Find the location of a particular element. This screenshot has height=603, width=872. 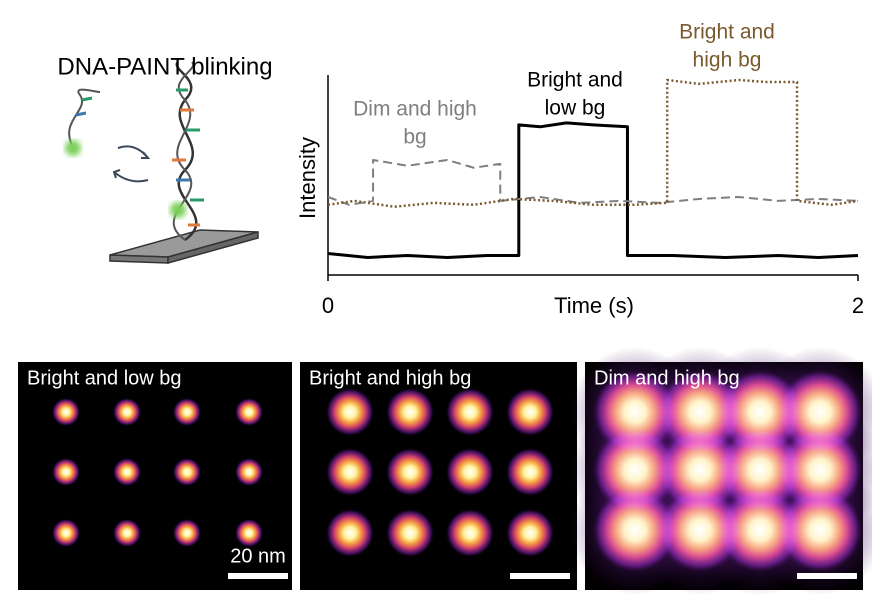

image-panel: Bright and low bg 20 nm is located at coordinates (155, 476).